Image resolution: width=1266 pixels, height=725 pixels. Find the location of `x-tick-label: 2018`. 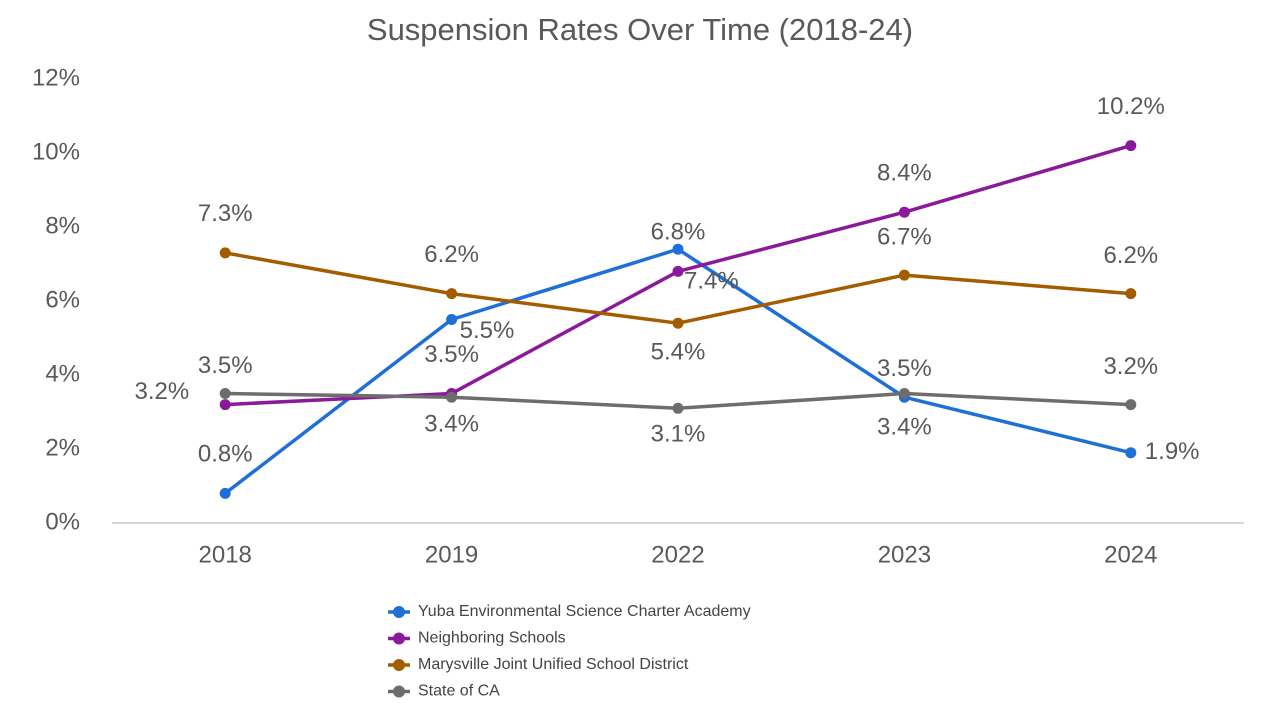

x-tick-label: 2018 is located at coordinates (225, 554).